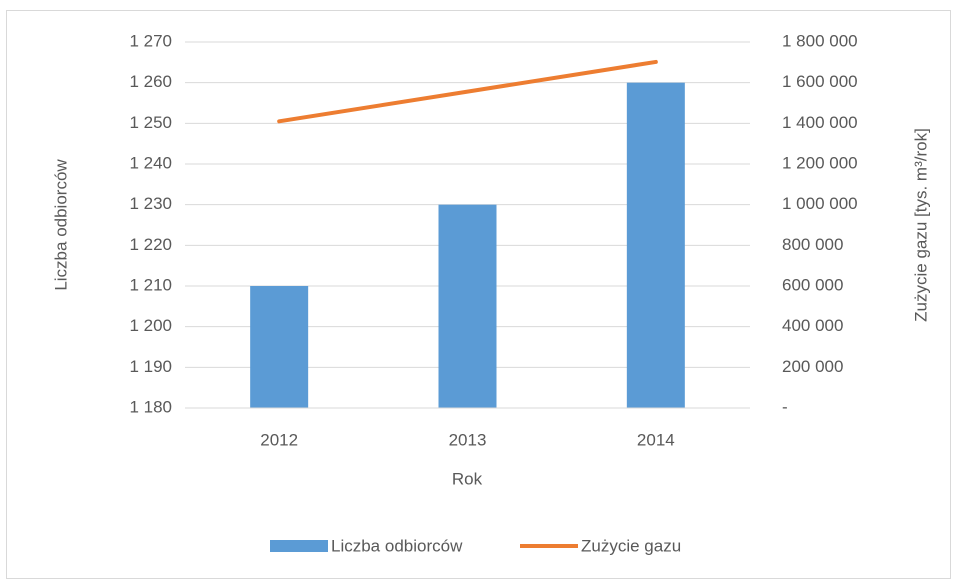  What do you see at coordinates (299, 546) in the screenshot?
I see `legend-swatch` at bounding box center [299, 546].